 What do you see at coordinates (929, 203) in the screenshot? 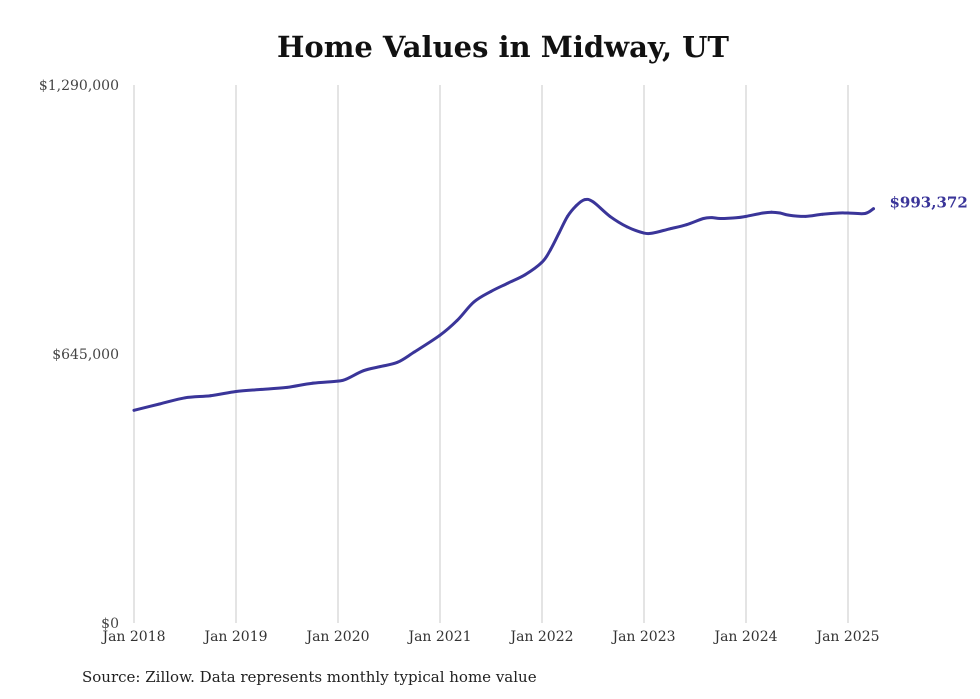
I see `end-value-label: $993,372` at bounding box center [929, 203].